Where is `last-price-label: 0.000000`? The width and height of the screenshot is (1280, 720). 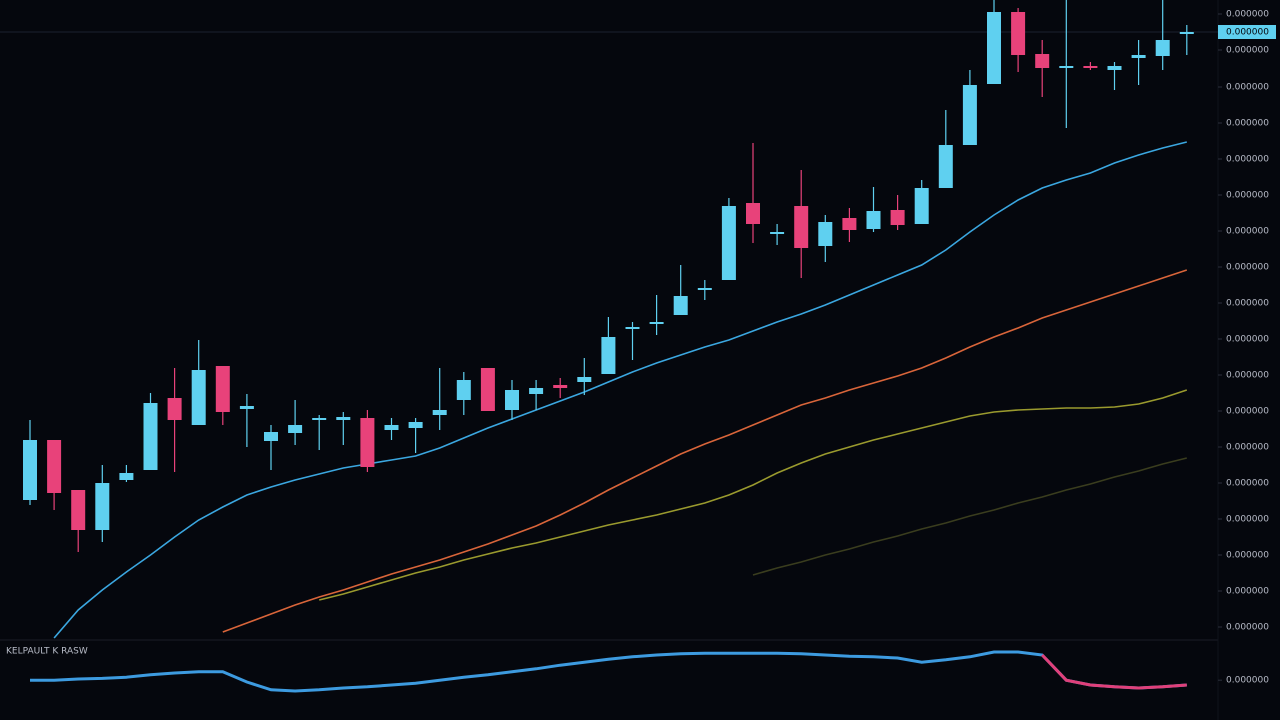
last-price-label: 0.000000 is located at coordinates (1247, 33).